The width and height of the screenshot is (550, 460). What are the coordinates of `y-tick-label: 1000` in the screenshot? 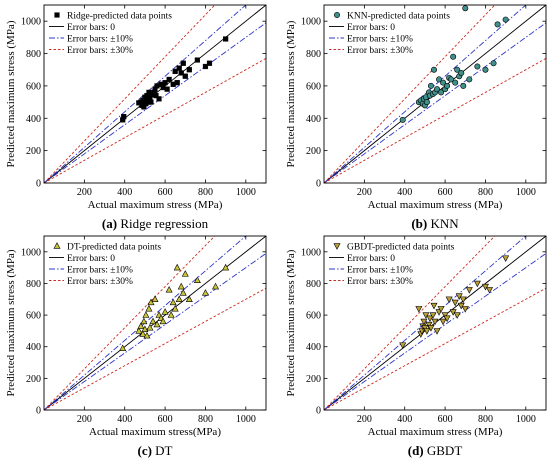 It's located at (311, 22).